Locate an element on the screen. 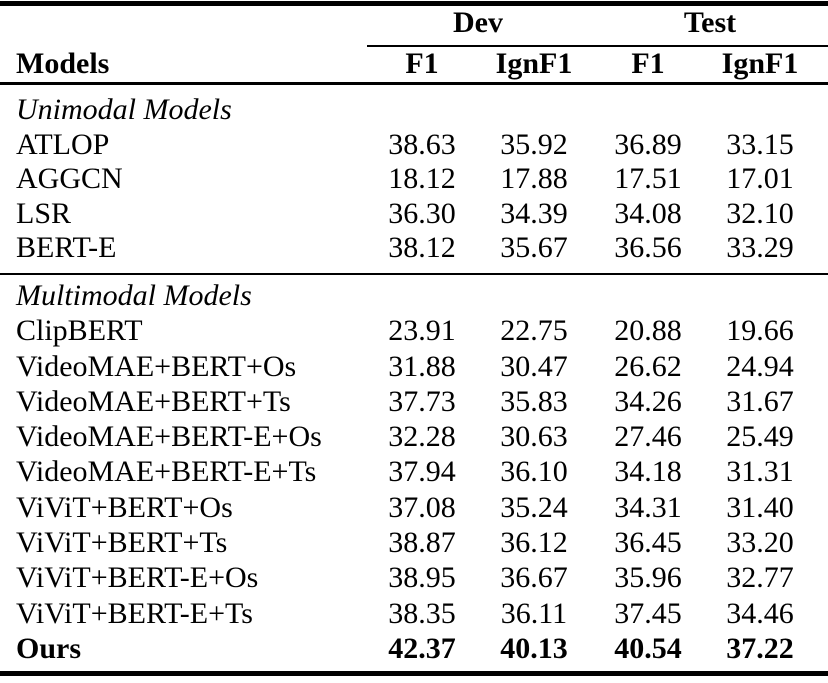 This screenshot has width=828, height=683. value-cell: 20.88 is located at coordinates (648, 331).